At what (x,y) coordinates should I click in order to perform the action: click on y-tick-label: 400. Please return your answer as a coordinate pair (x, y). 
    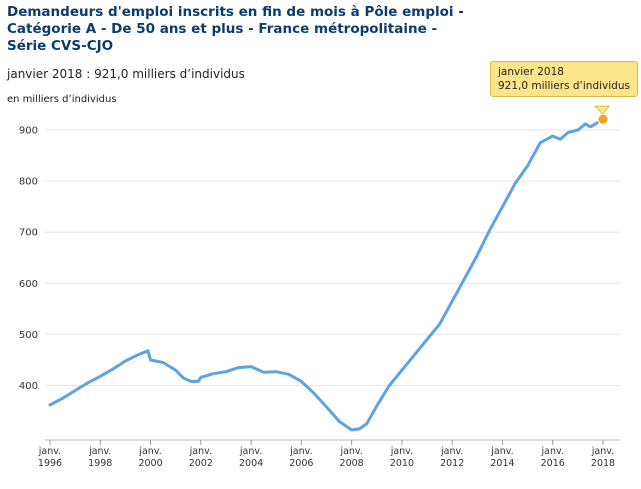
    Looking at the image, I should click on (28, 386).